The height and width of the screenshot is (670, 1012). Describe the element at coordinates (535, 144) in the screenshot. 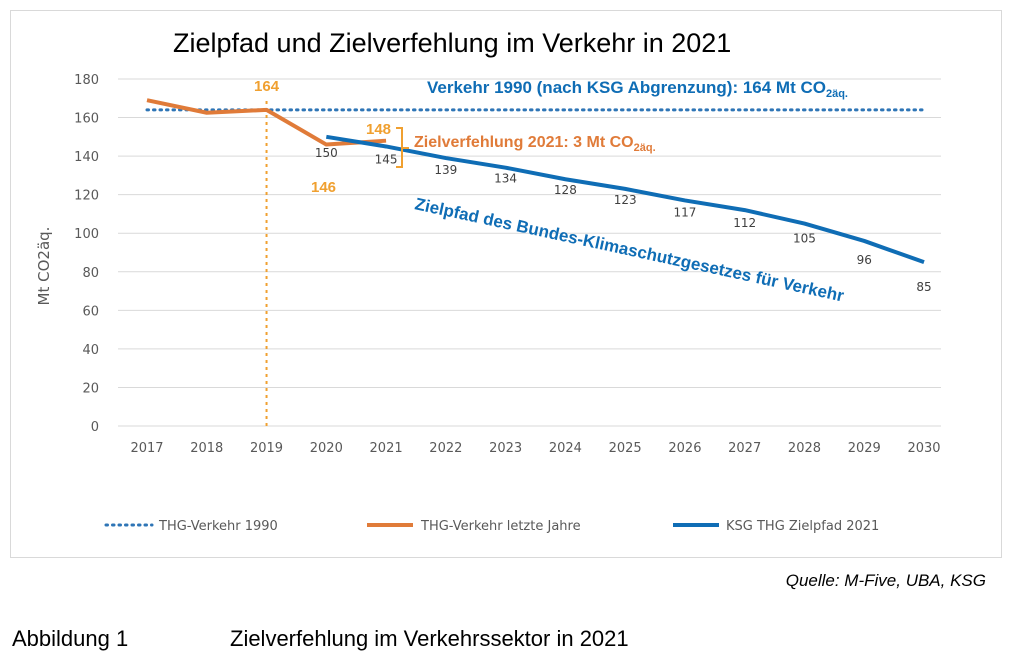

I see `annotation-zielverfehlung: Zielverfehlung 2021: 3 Mt CO2äq.` at that location.